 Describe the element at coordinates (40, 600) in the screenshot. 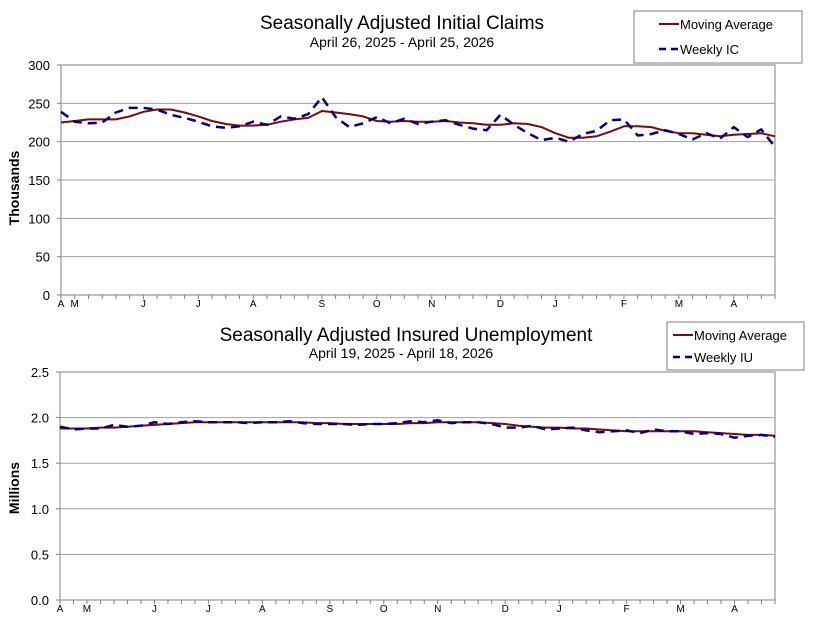

I see `y-tick-label: 0.0` at that location.